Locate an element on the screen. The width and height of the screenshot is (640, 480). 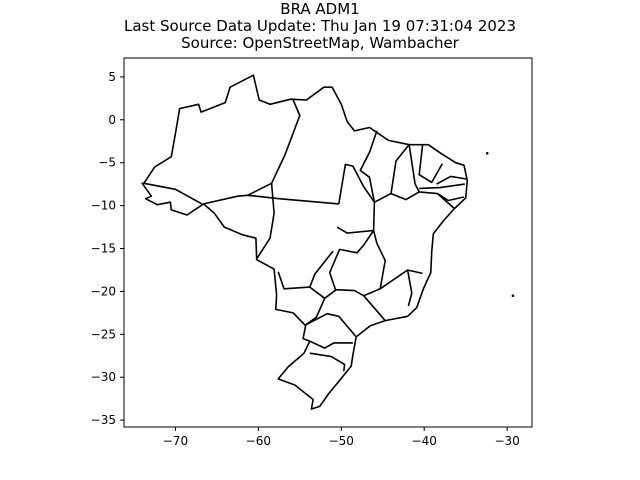
x-tick-label: −50 is located at coordinates (341, 441).